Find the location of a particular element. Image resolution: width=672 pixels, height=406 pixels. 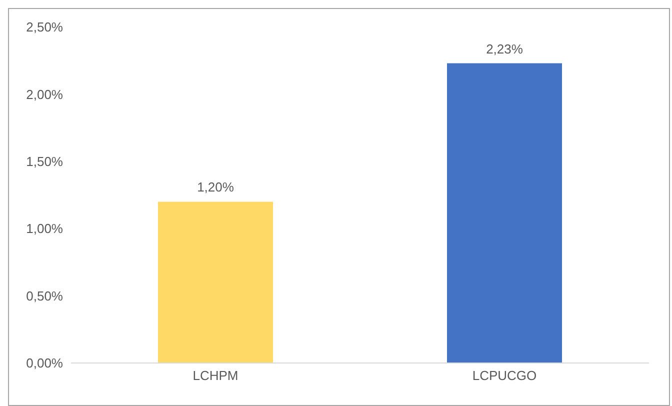

y-tick-label: 1,50% is located at coordinates (45, 162).